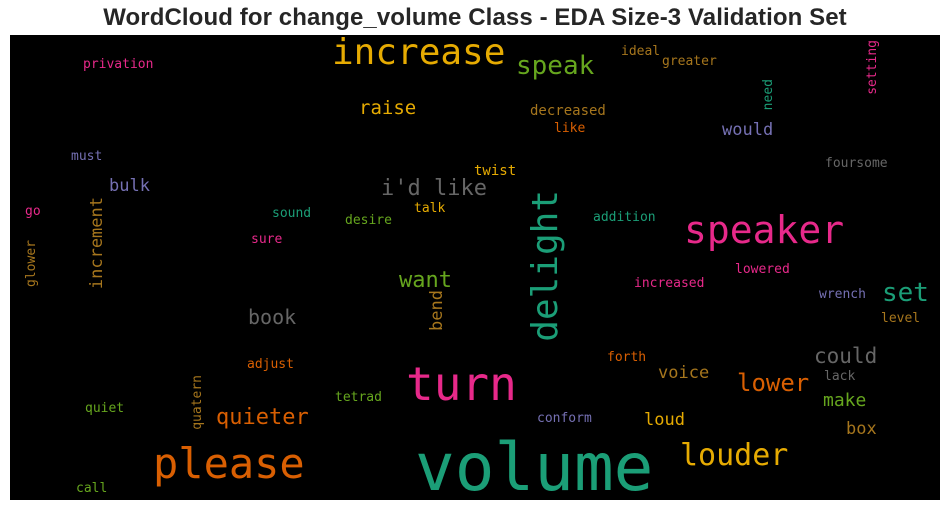 The height and width of the screenshot is (511, 950). What do you see at coordinates (262, 417) in the screenshot?
I see `word-quieter: quieter` at bounding box center [262, 417].